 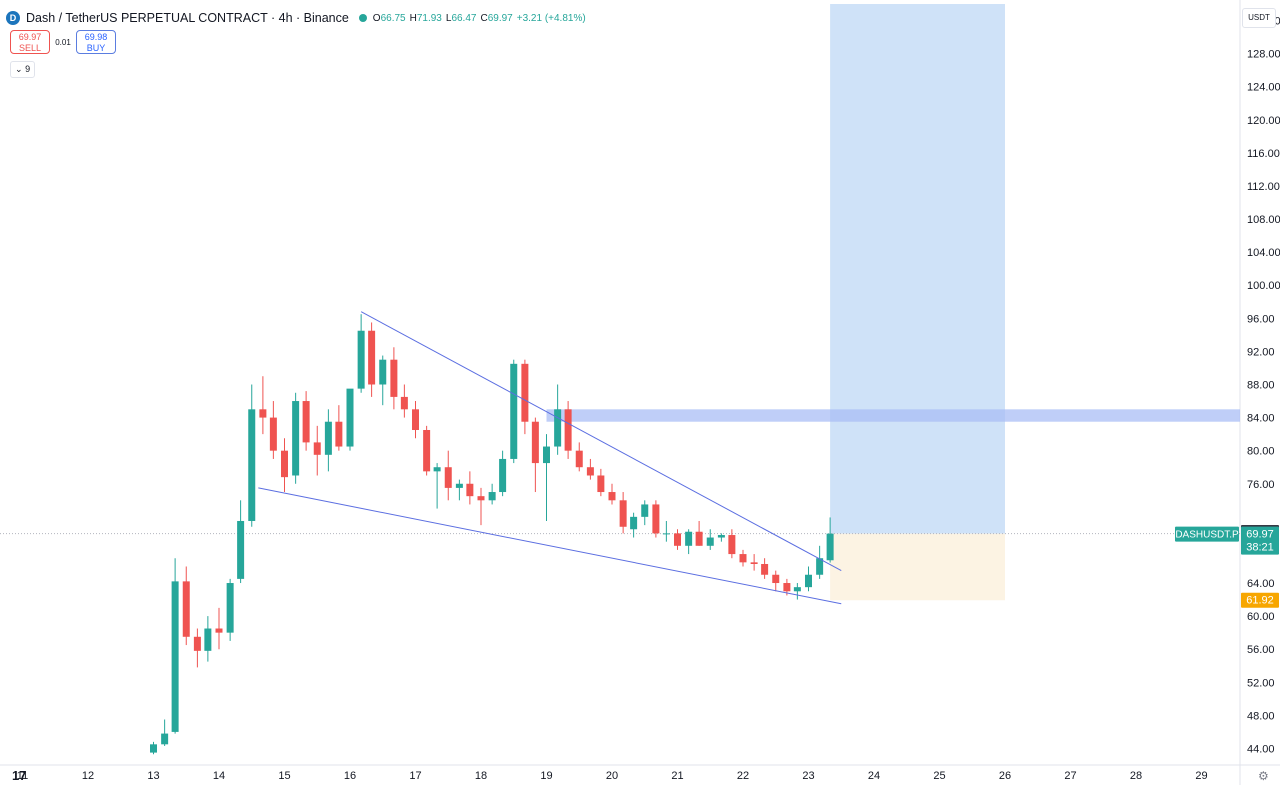 I want to click on x-tick-label: 13, so click(x=153, y=776).